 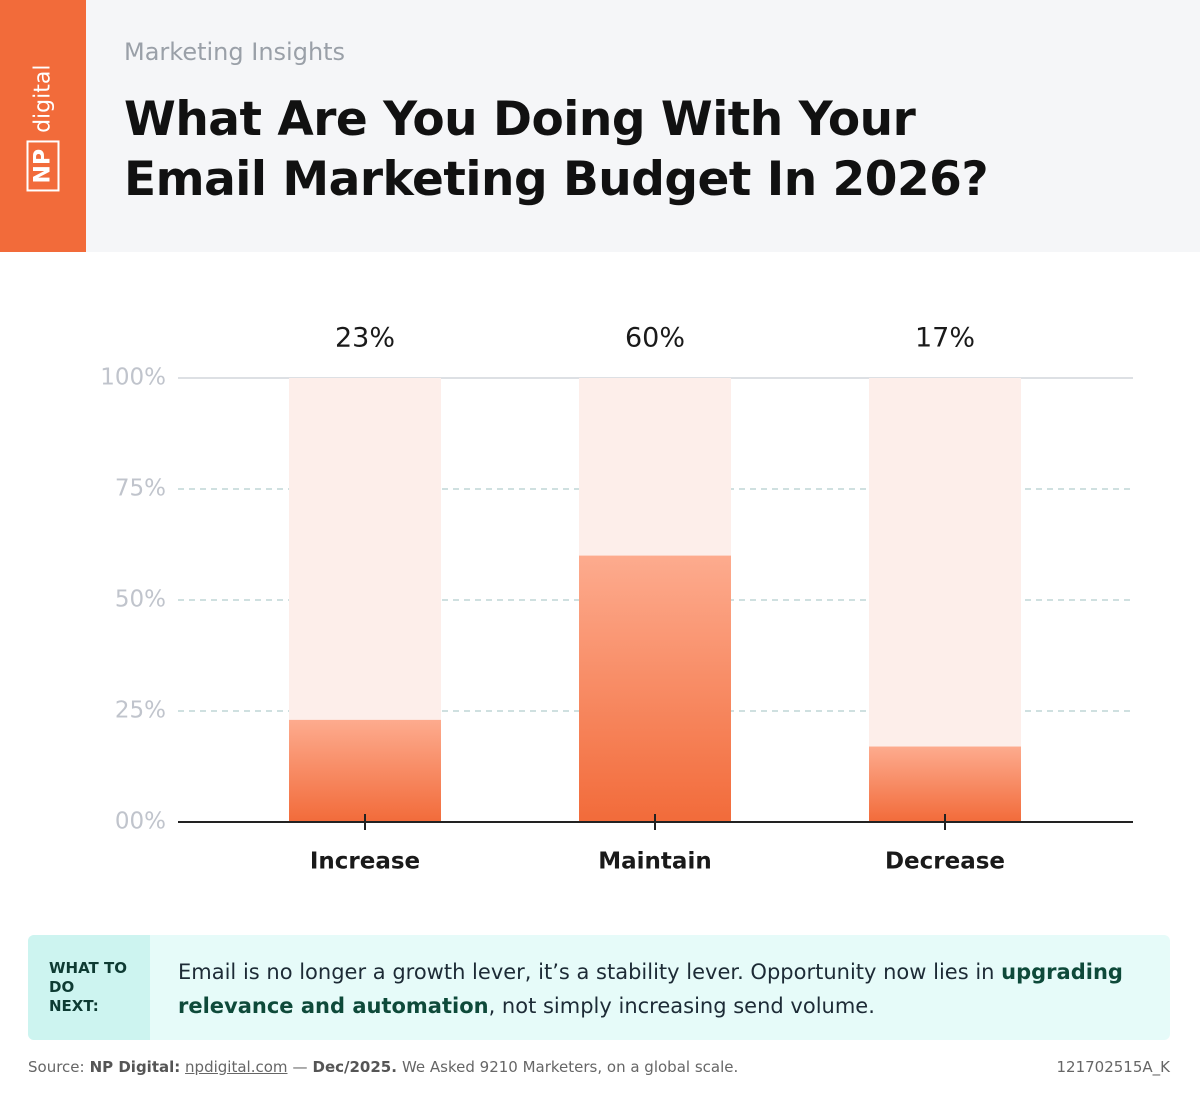 I want to click on value-label: 17%, so click(x=945, y=338).